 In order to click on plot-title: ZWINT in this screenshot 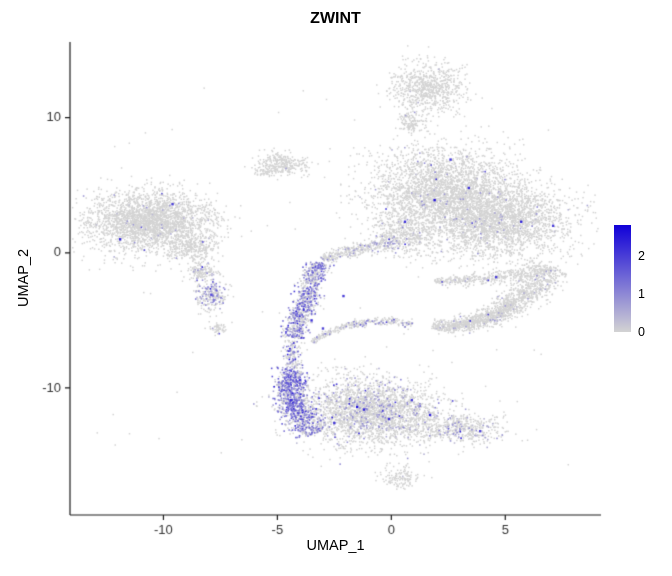, I will do `click(335, 18)`.